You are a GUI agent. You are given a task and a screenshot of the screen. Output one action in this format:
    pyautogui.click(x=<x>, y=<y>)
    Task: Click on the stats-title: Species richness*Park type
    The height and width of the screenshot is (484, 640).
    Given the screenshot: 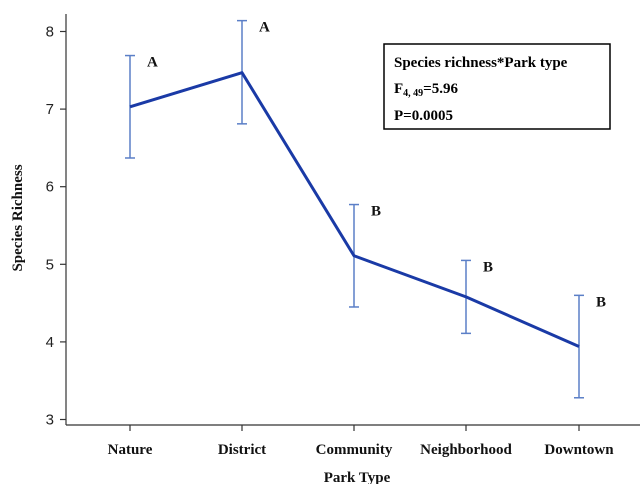 What is the action you would take?
    pyautogui.click(x=481, y=63)
    